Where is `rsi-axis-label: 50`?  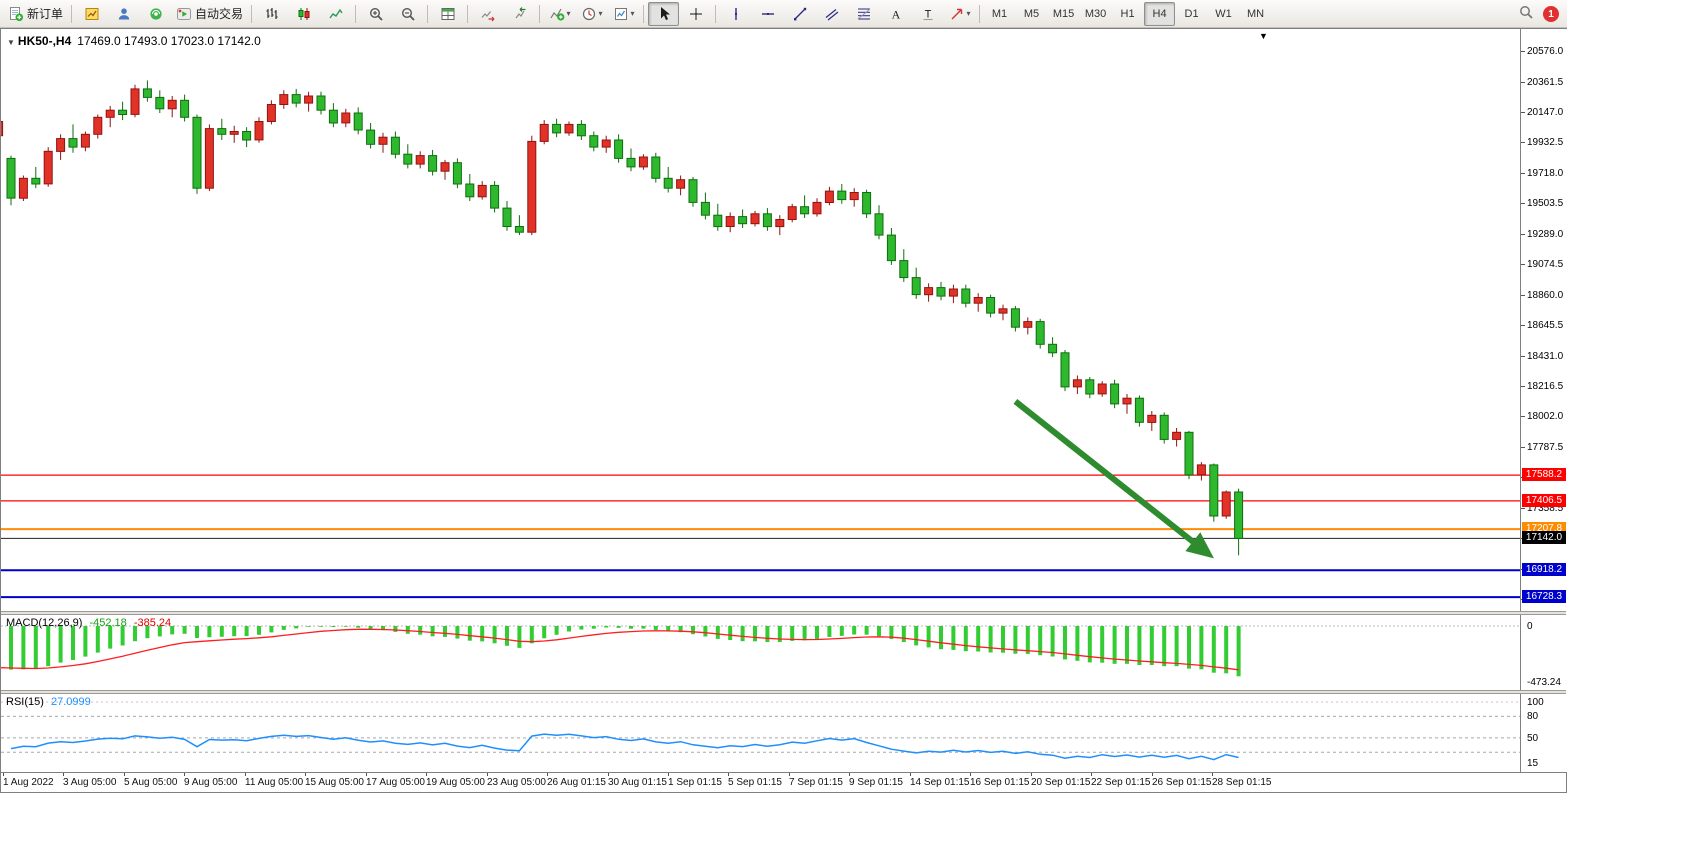 rsi-axis-label: 50 is located at coordinates (1533, 738).